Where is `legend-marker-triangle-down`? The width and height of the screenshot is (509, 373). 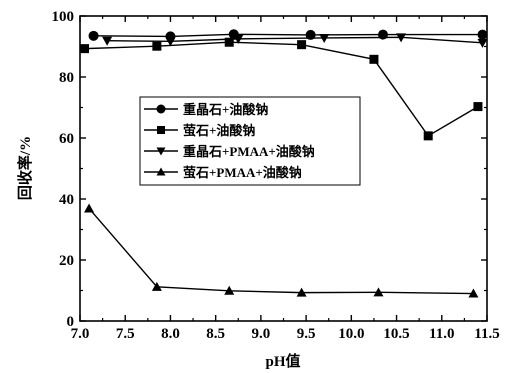
legend-marker-triangle-down is located at coordinates (161, 151).